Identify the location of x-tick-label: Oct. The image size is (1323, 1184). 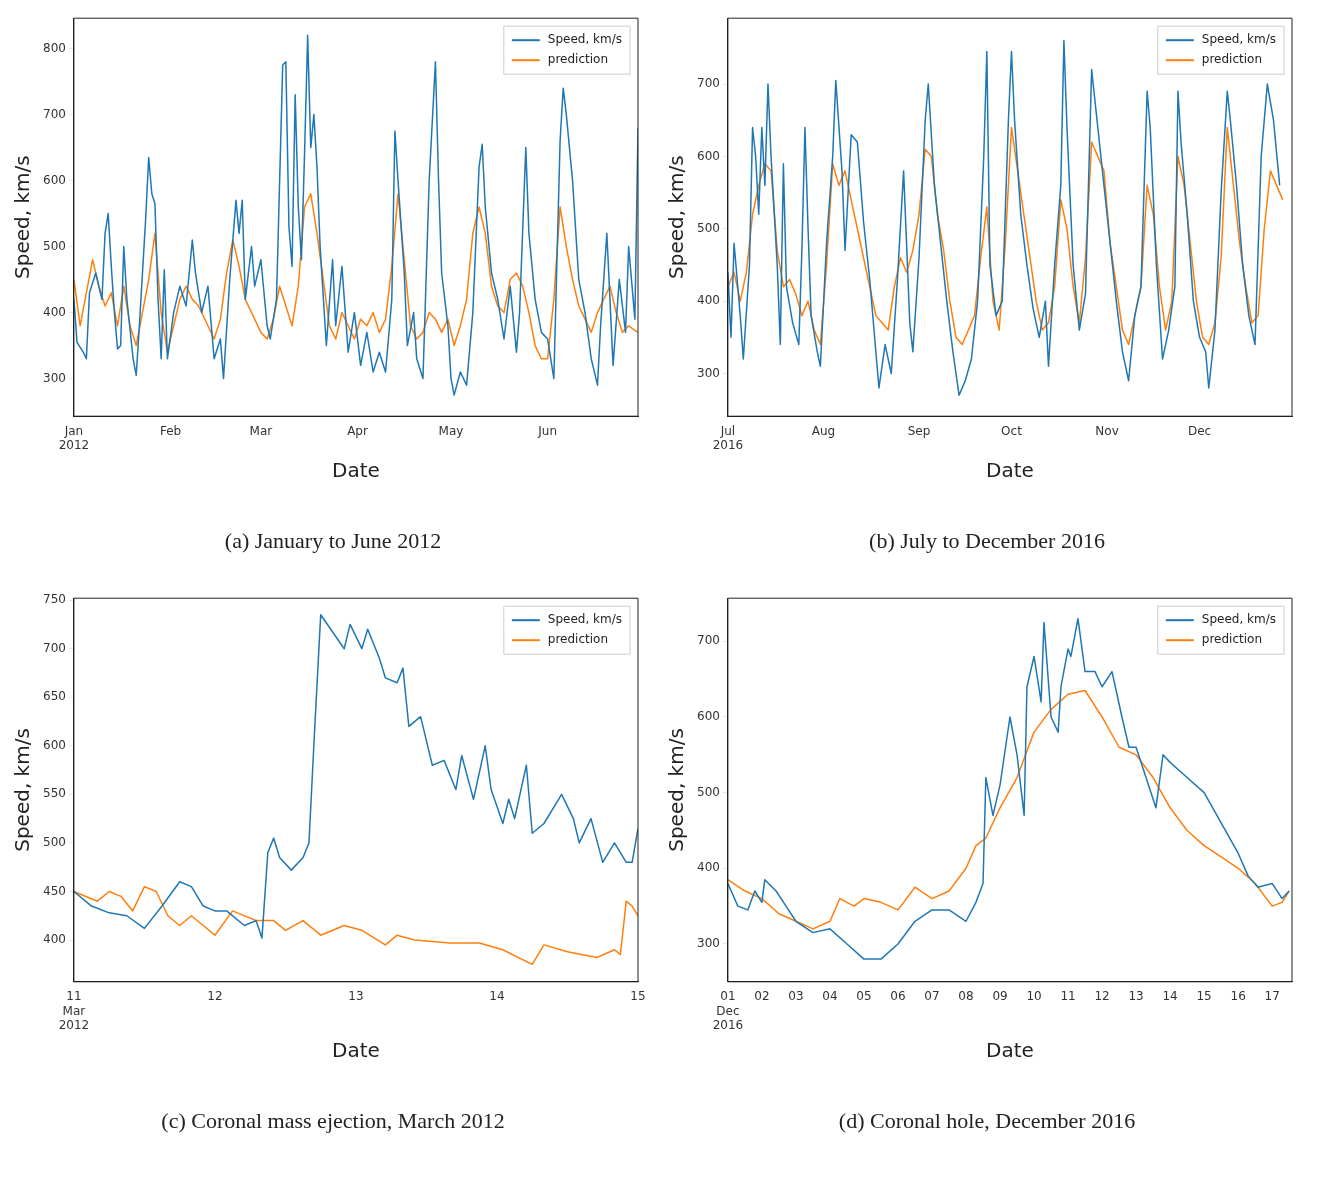
(1012, 430).